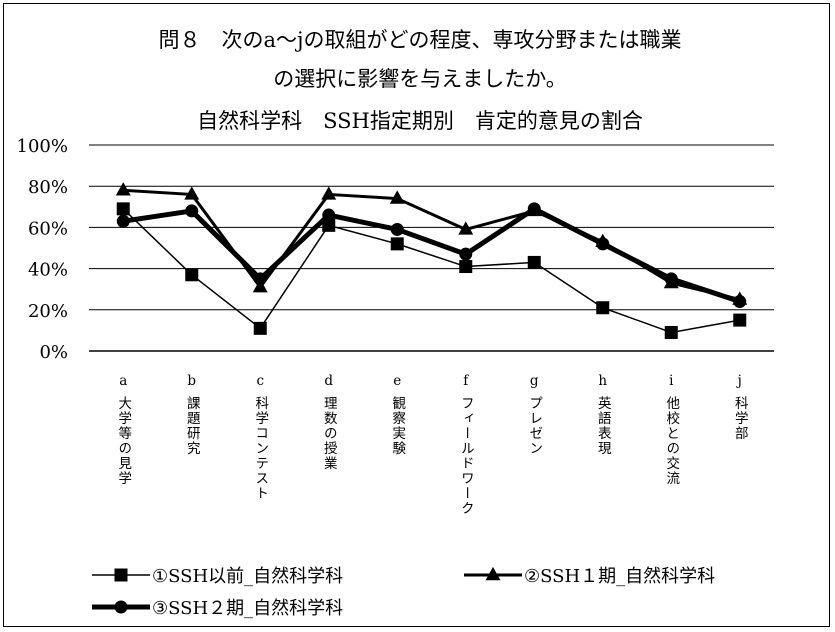 The width and height of the screenshot is (835, 632). I want to click on x-category-label: プレゼン, so click(534, 426).